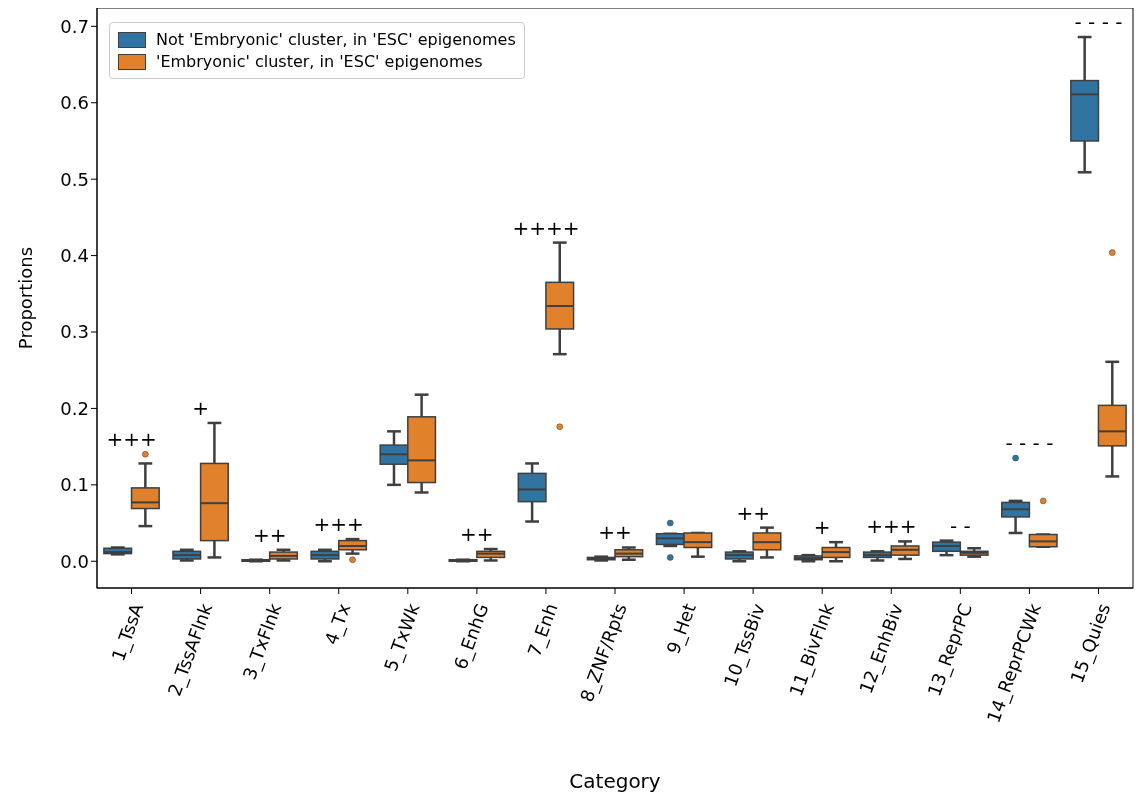  What do you see at coordinates (681, 629) in the screenshot?
I see `x-tick-label: 9_Het` at bounding box center [681, 629].